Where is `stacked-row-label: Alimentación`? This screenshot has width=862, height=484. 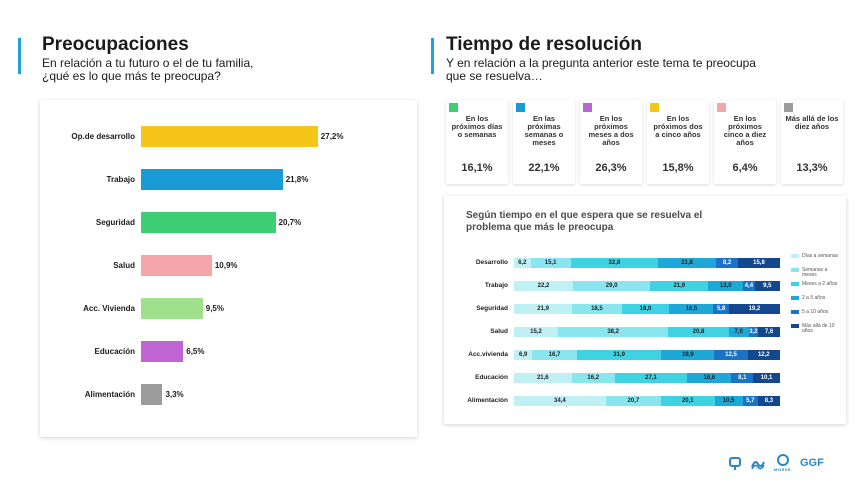
stacked-row-label: Alimentación is located at coordinates (487, 400).